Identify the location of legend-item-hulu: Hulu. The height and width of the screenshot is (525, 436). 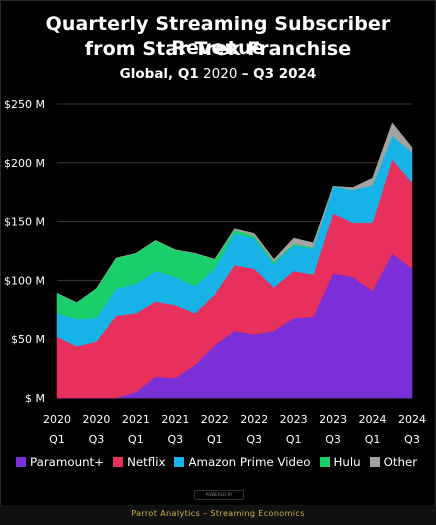
(340, 462).